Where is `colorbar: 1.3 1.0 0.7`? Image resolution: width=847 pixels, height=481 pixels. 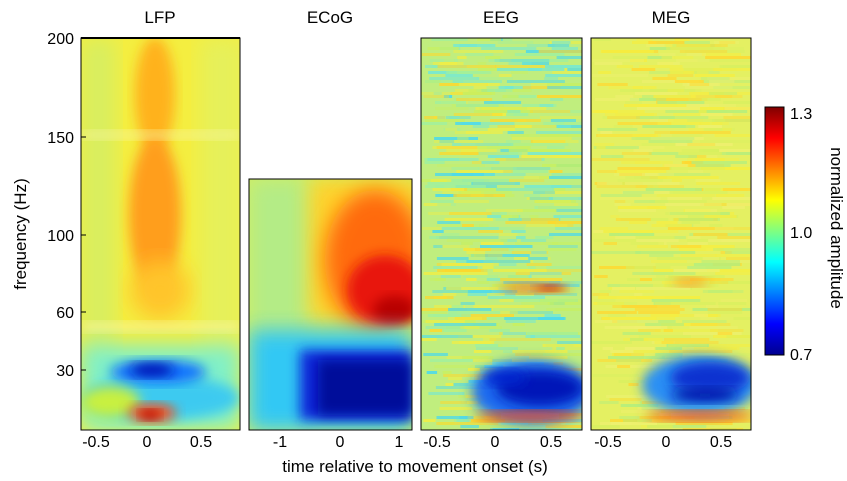 colorbar: 1.3 1.0 0.7 is located at coordinates (788, 235).